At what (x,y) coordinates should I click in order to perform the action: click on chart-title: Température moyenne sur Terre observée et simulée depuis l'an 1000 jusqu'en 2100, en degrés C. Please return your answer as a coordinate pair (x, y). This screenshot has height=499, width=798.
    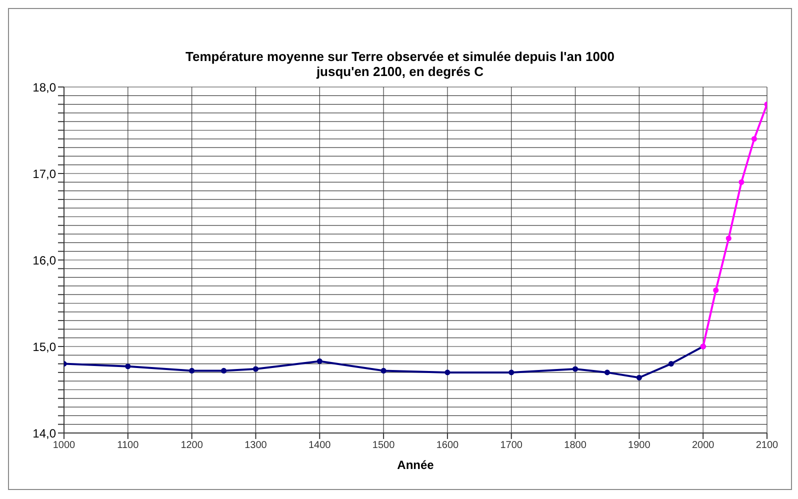
    Looking at the image, I should click on (400, 63).